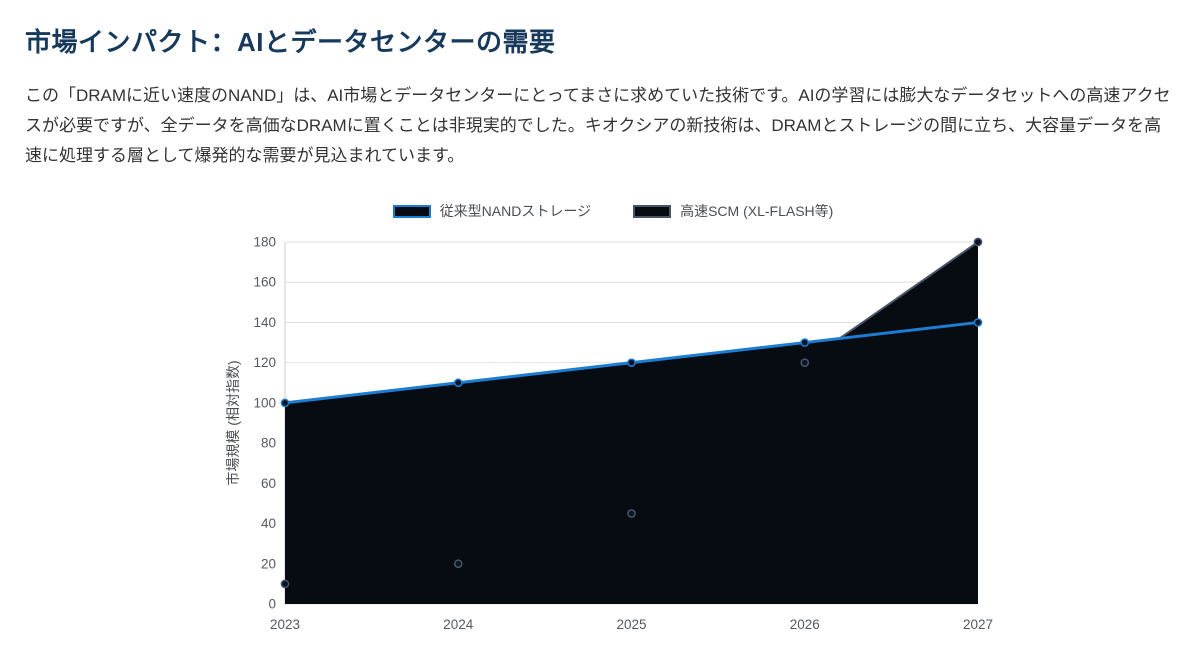 The height and width of the screenshot is (655, 1200). I want to click on y-tick-label: 0, so click(272, 604).